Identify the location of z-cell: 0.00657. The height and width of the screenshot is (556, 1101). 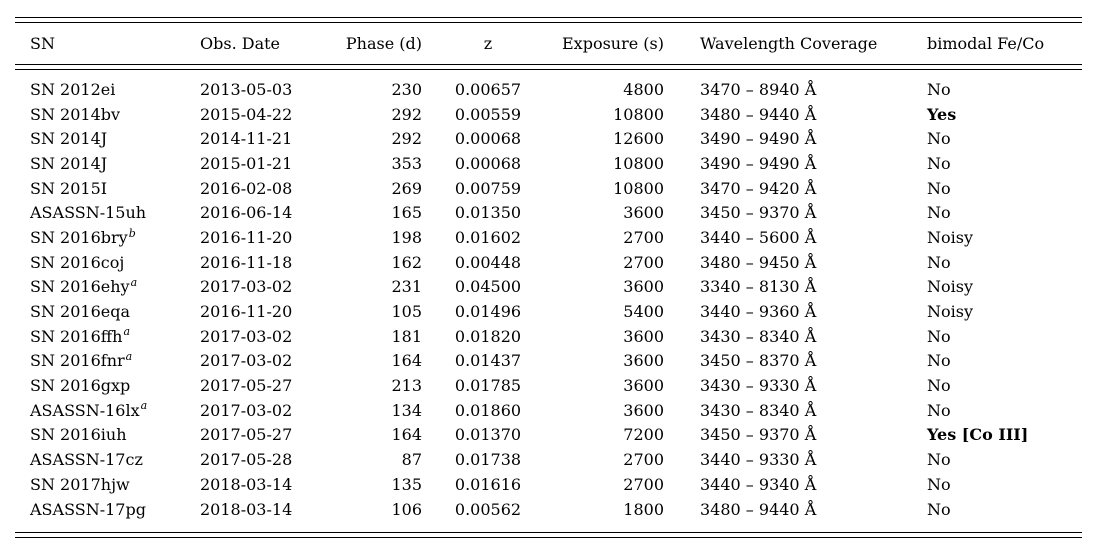
(488, 89).